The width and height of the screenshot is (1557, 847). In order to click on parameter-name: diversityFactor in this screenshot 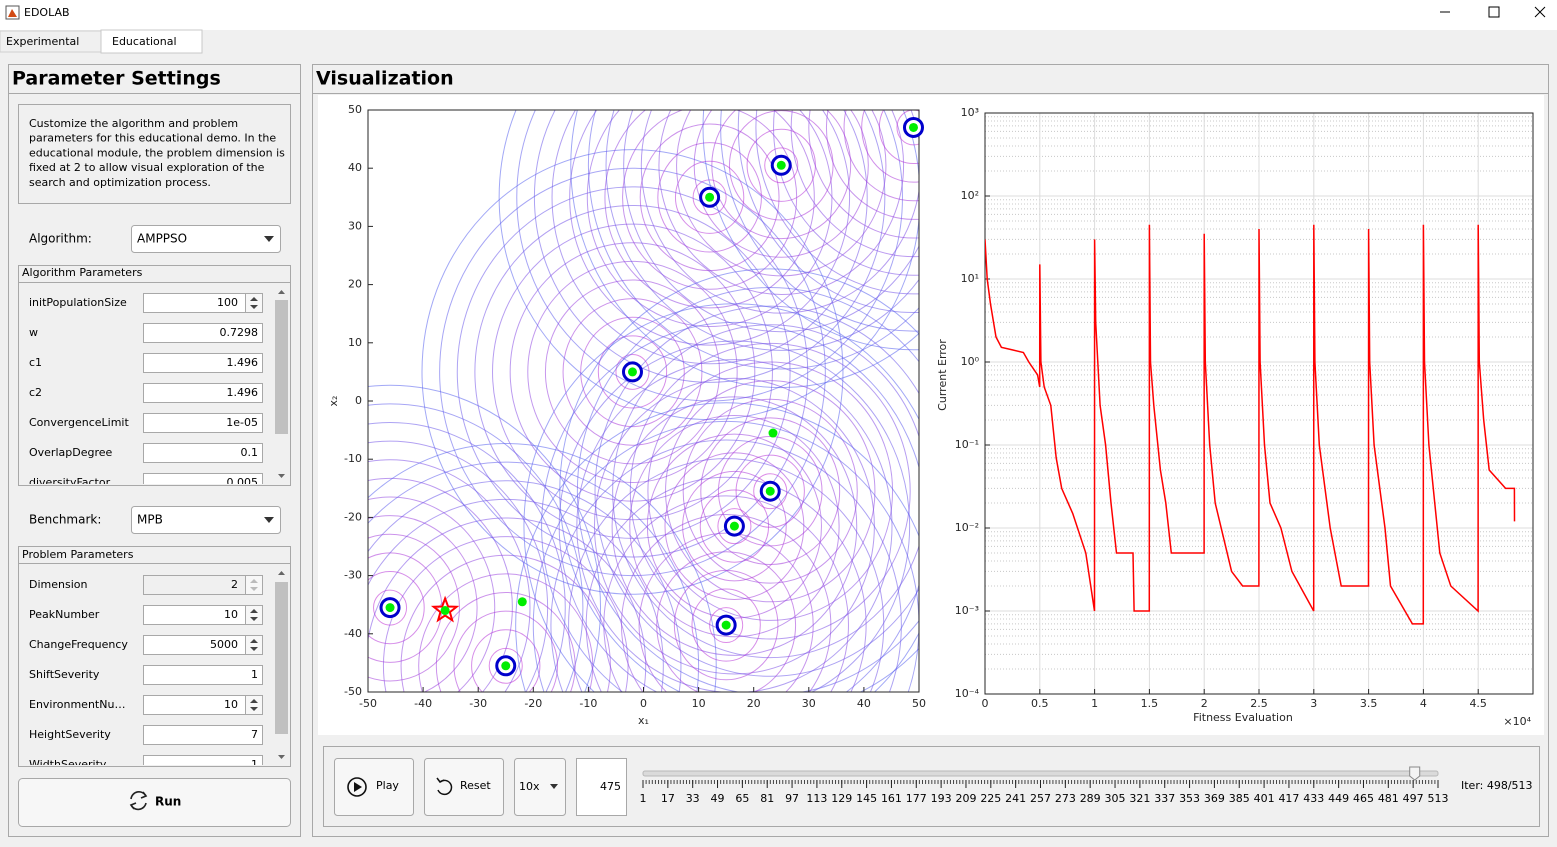, I will do `click(70, 482)`.